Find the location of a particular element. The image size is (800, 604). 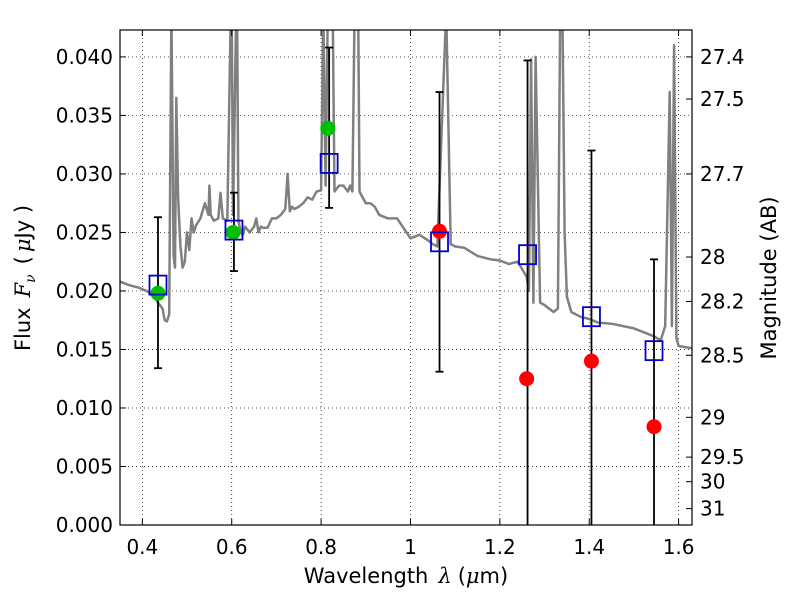

x-axis-title: Wavelength λ (μm) is located at coordinates (406, 576).